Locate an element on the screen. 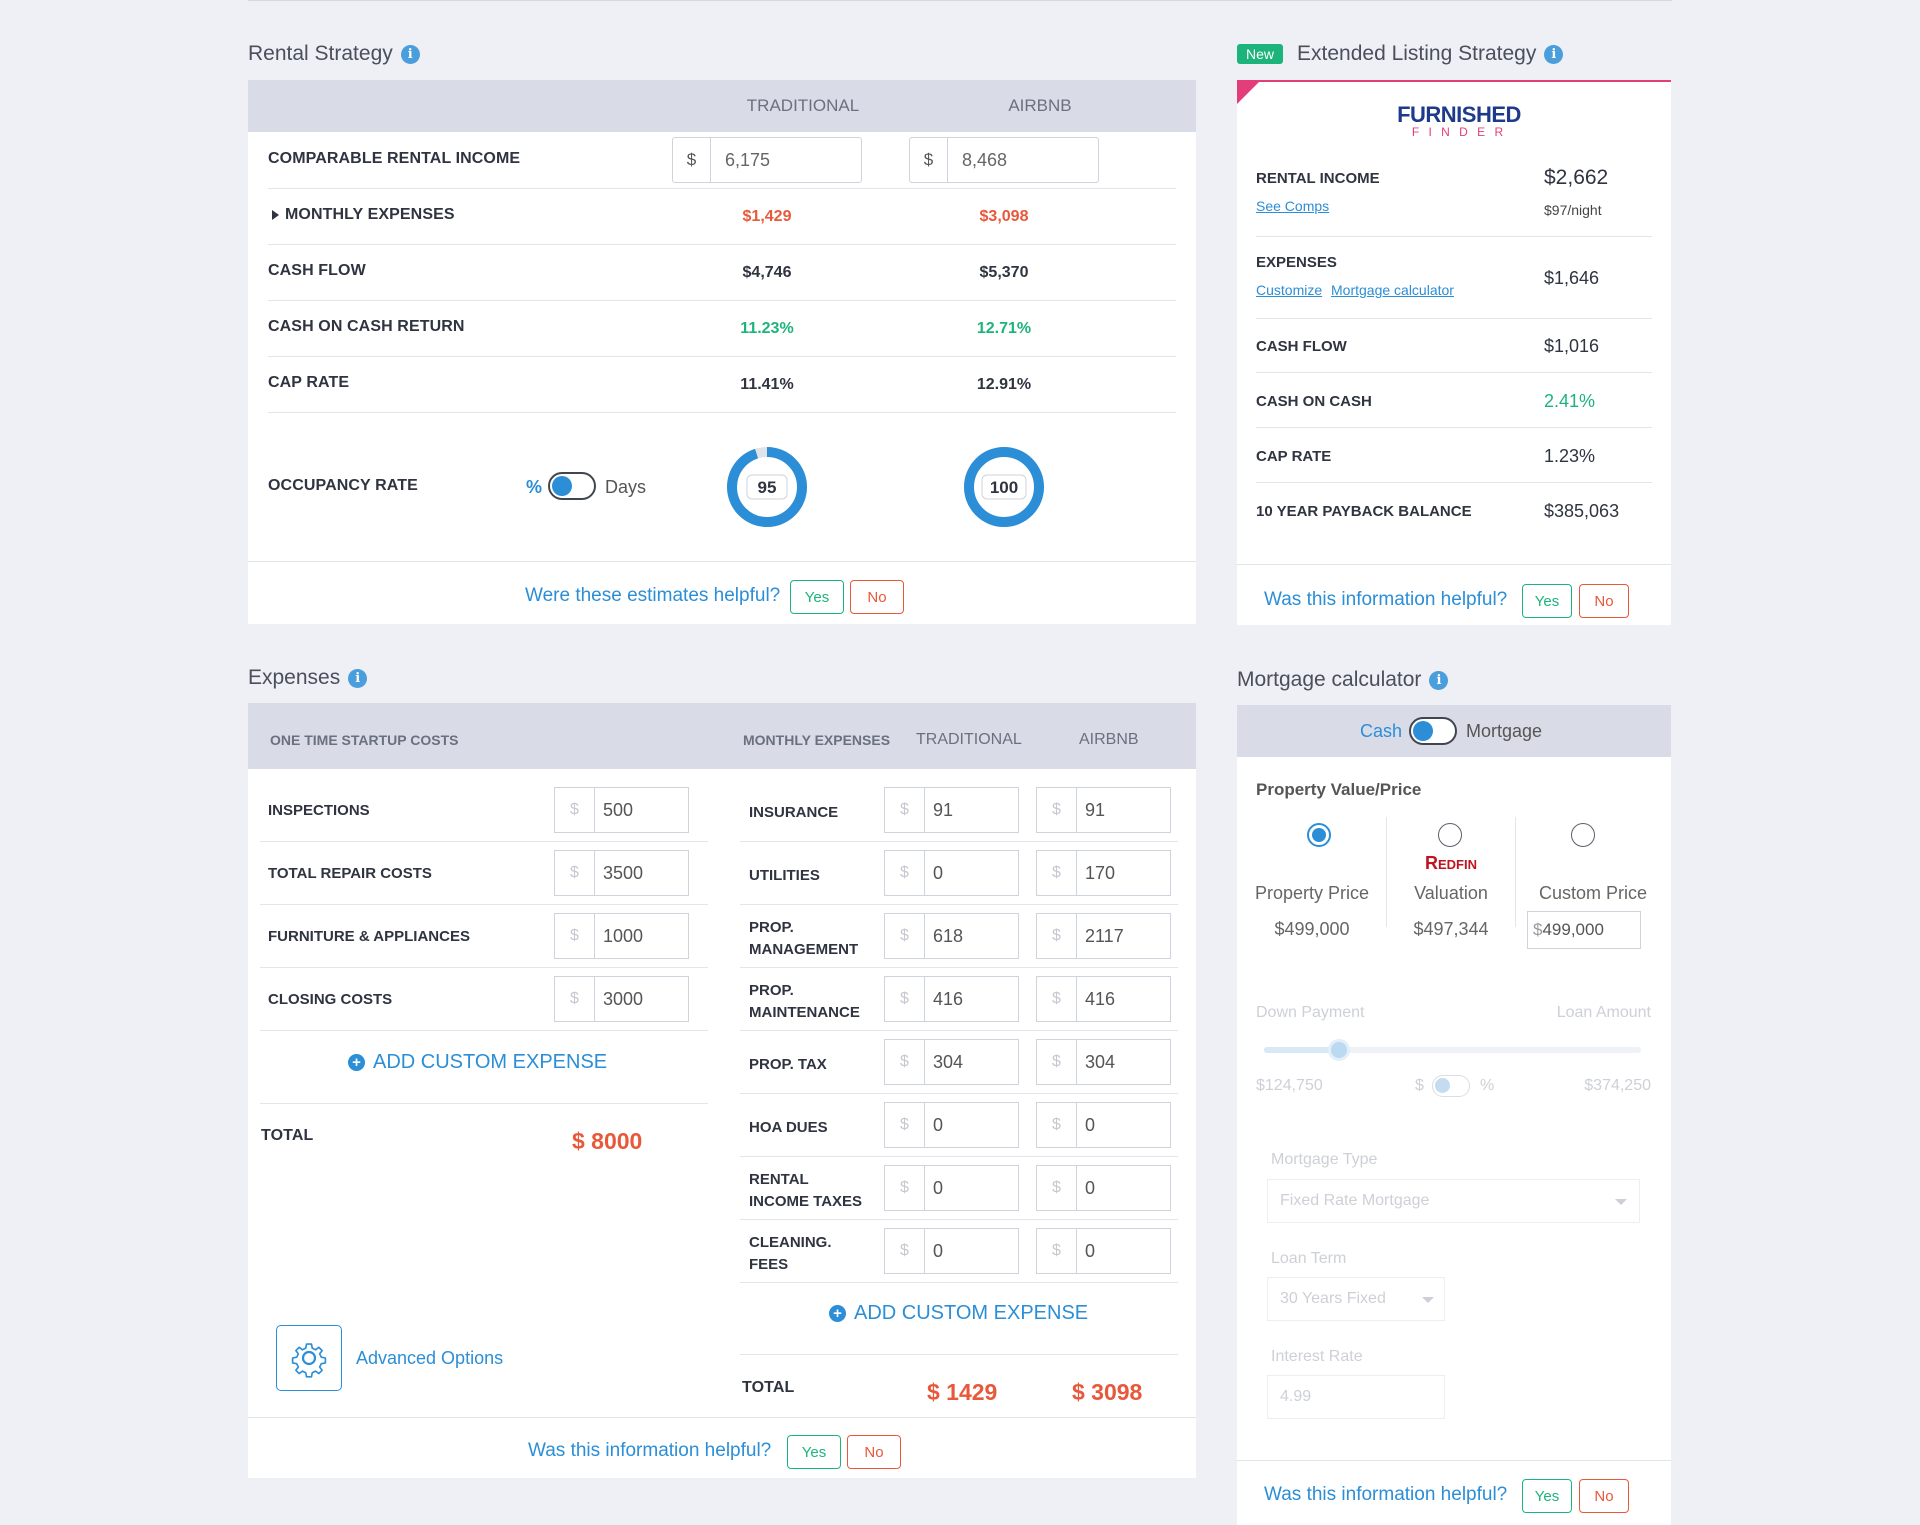 The width and height of the screenshot is (1920, 1525). traditional-occupancy-value: 95 is located at coordinates (767, 487).